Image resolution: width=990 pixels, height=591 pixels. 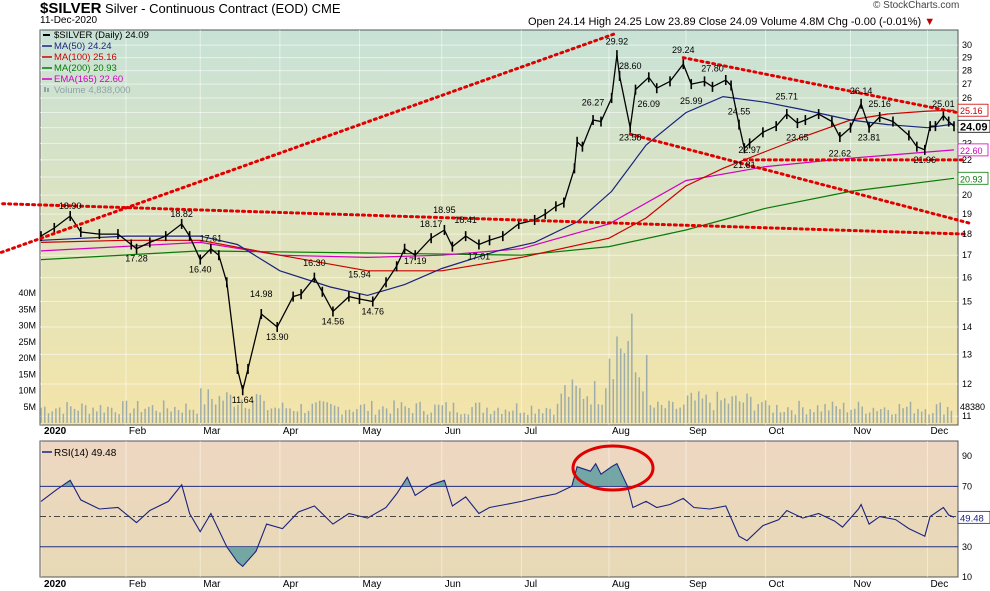 I want to click on price-annotation: 24.55, so click(x=739, y=112).